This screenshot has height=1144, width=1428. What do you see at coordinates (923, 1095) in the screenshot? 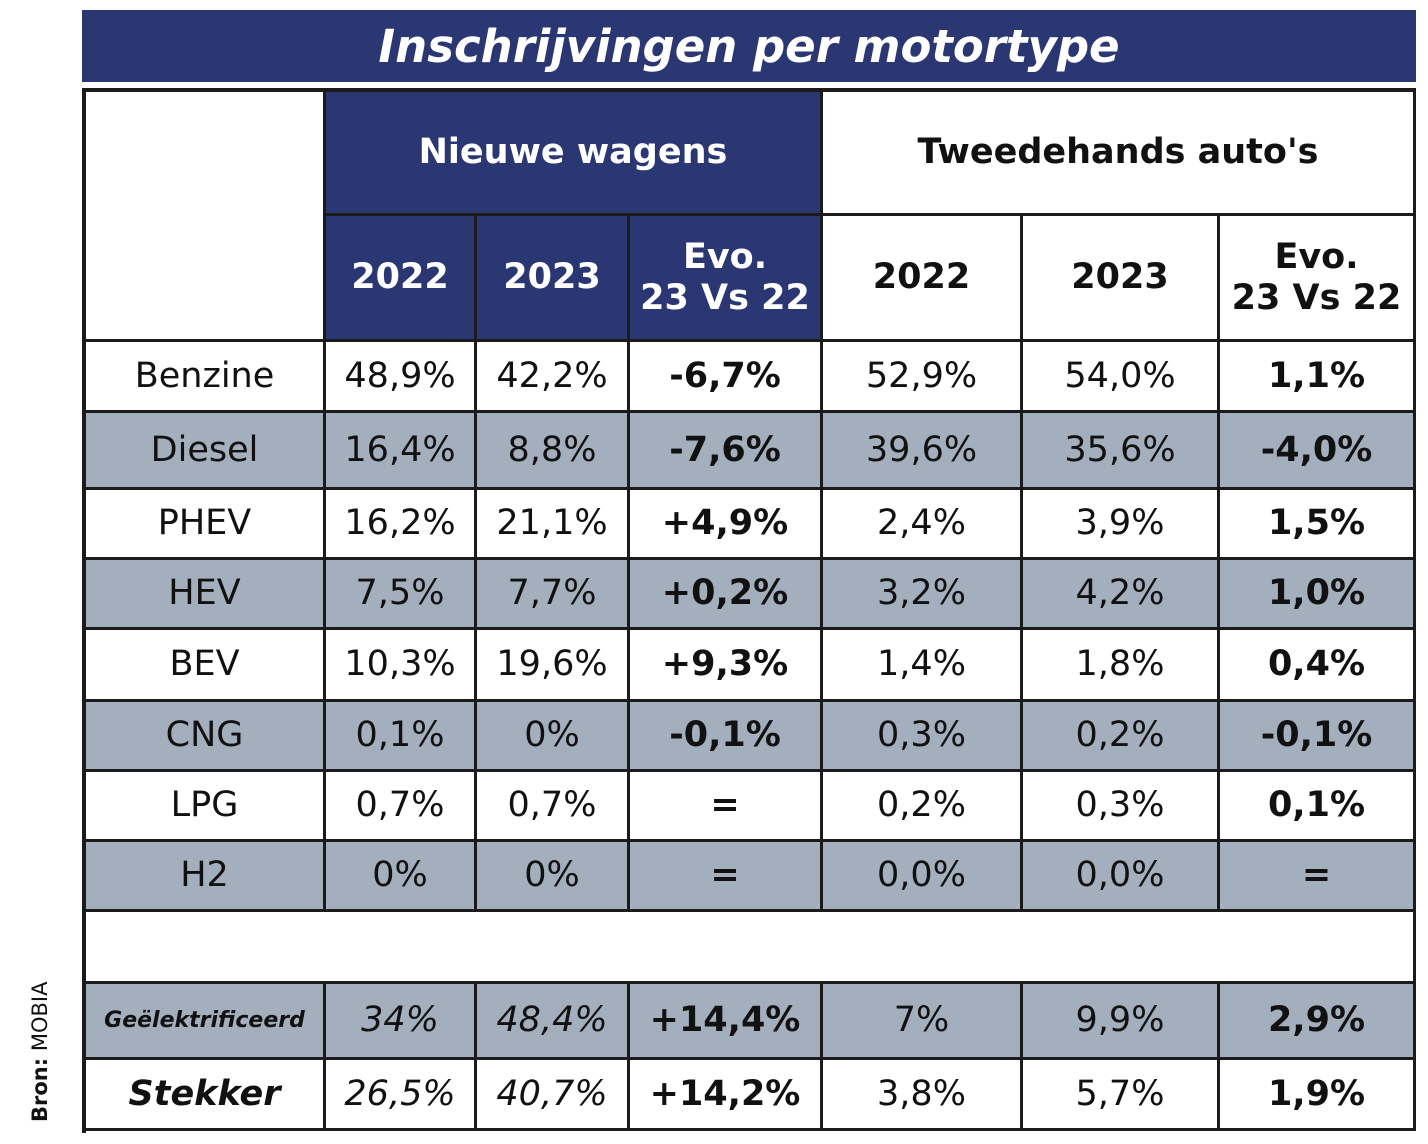
I see `table-cell: 3,8%` at bounding box center [923, 1095].